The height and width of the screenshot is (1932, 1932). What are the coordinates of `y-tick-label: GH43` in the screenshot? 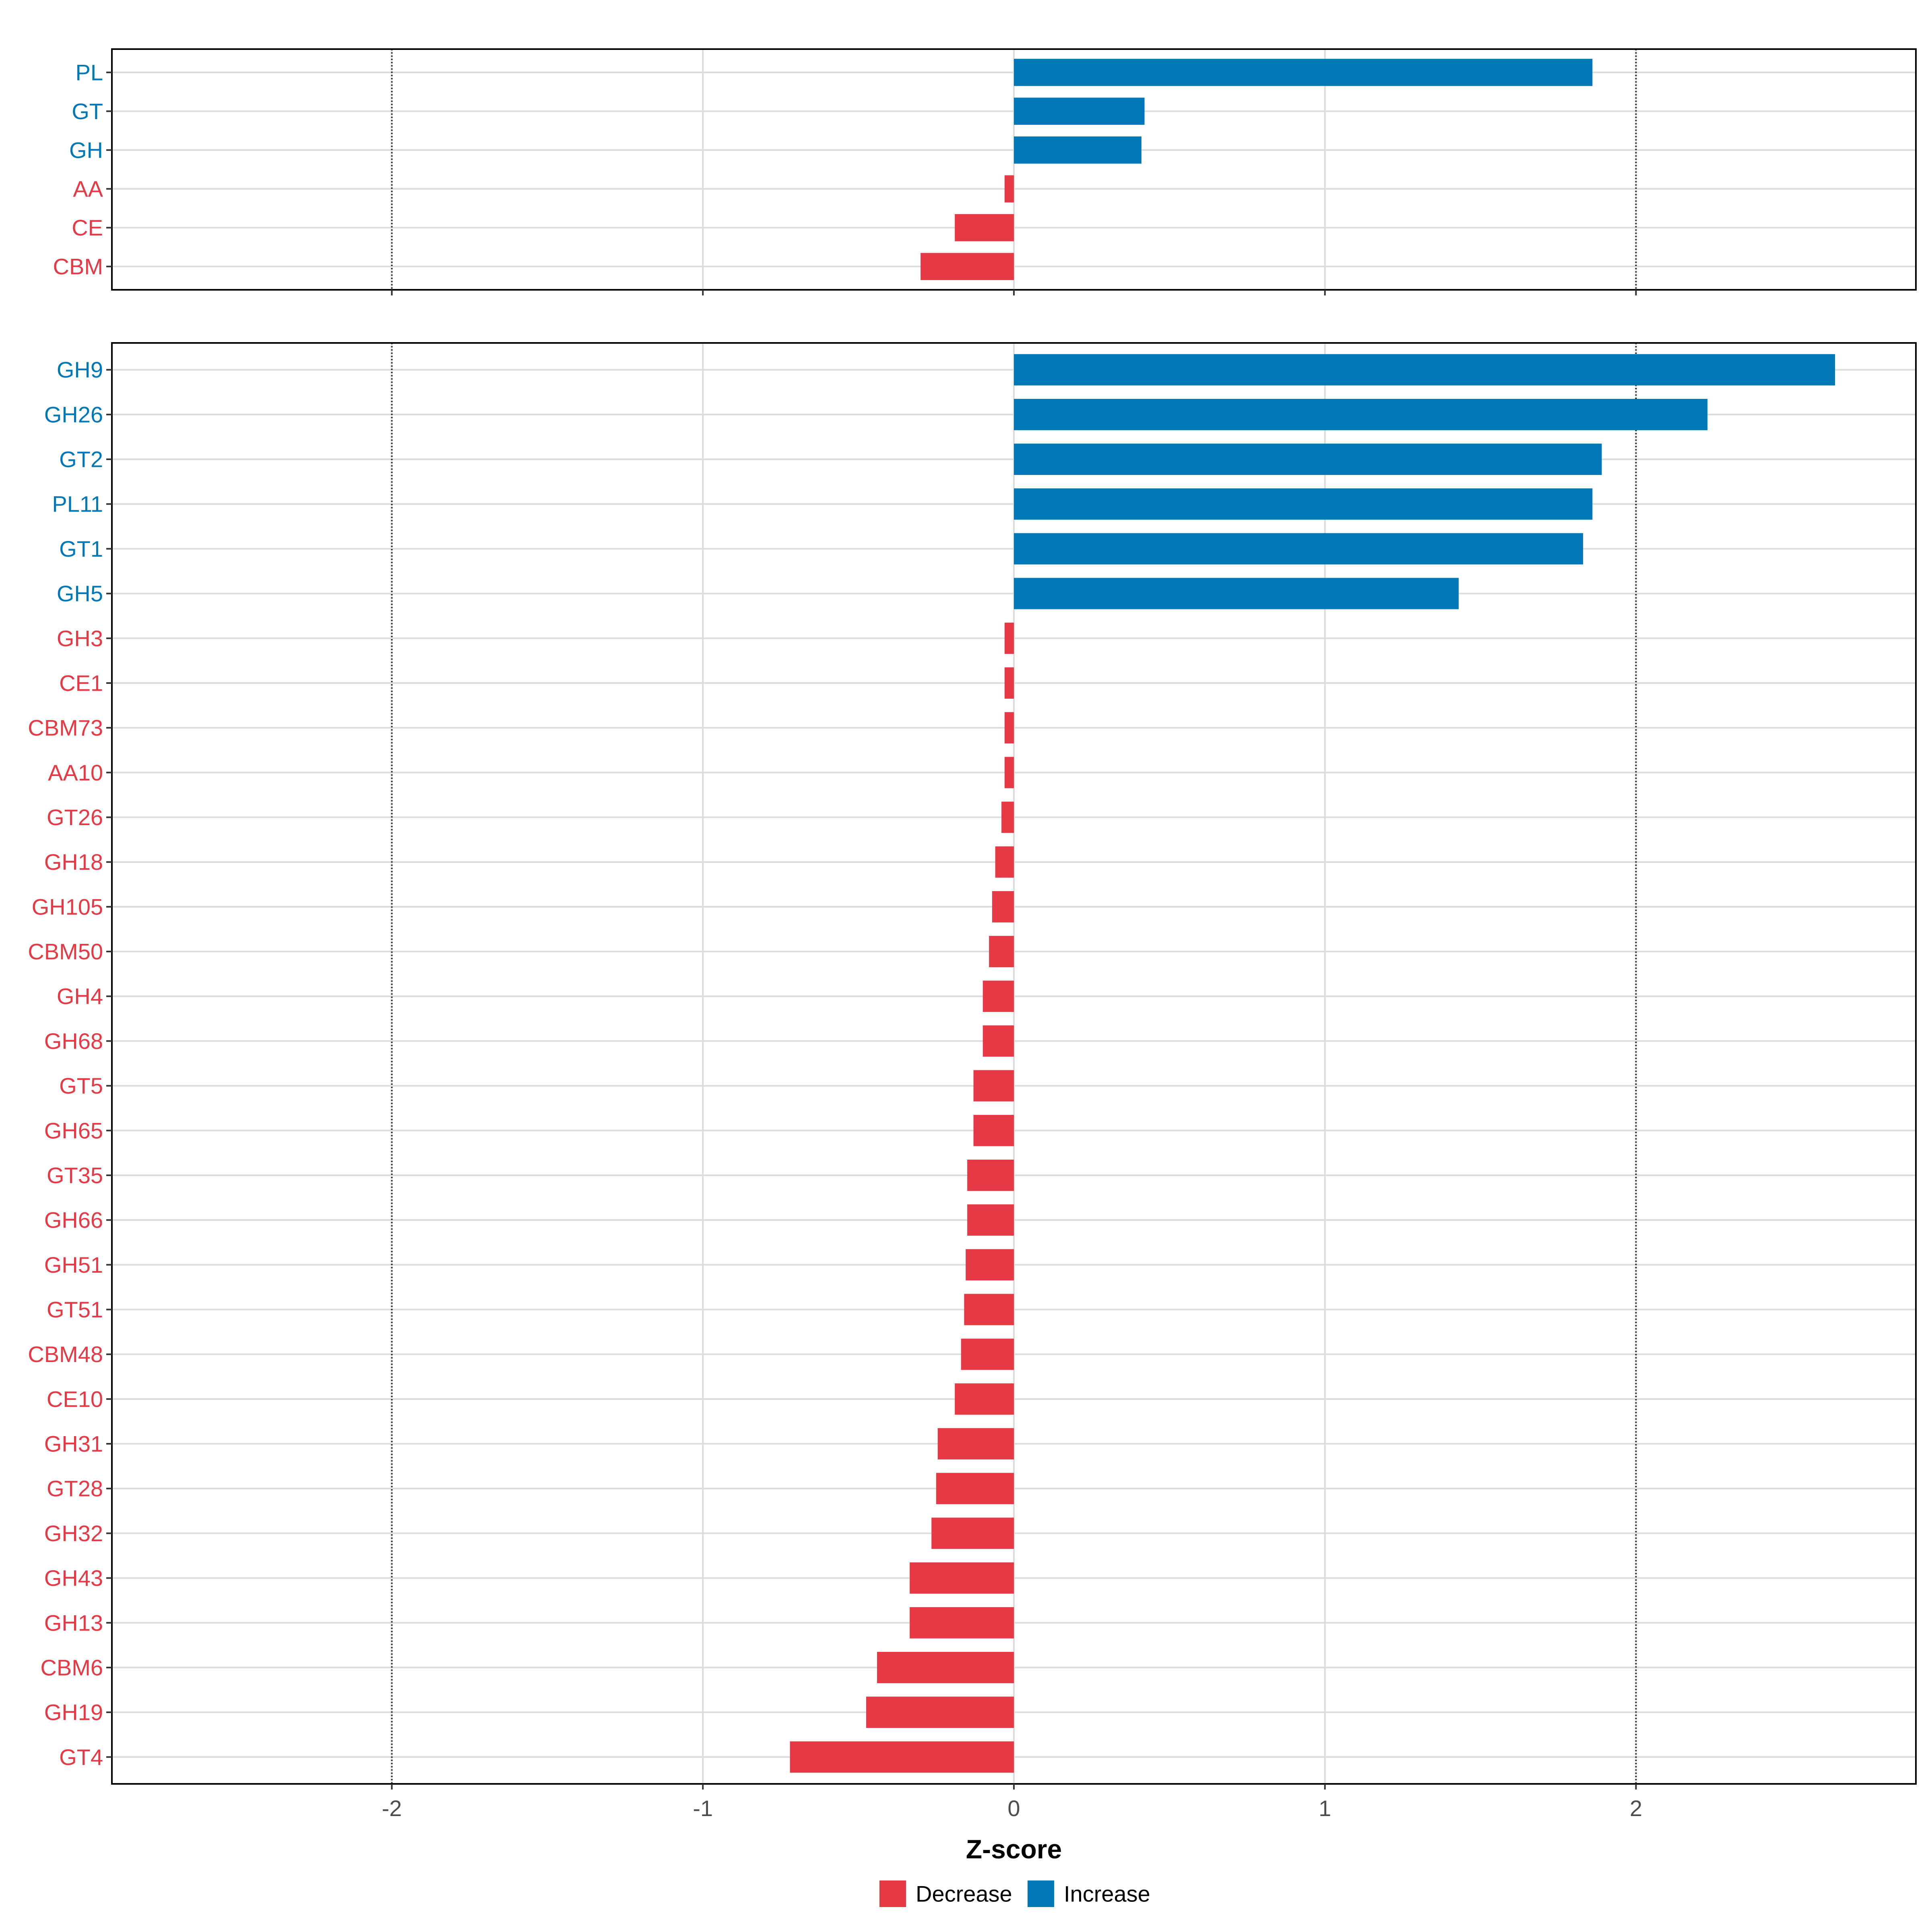 It's located at (73, 1578).